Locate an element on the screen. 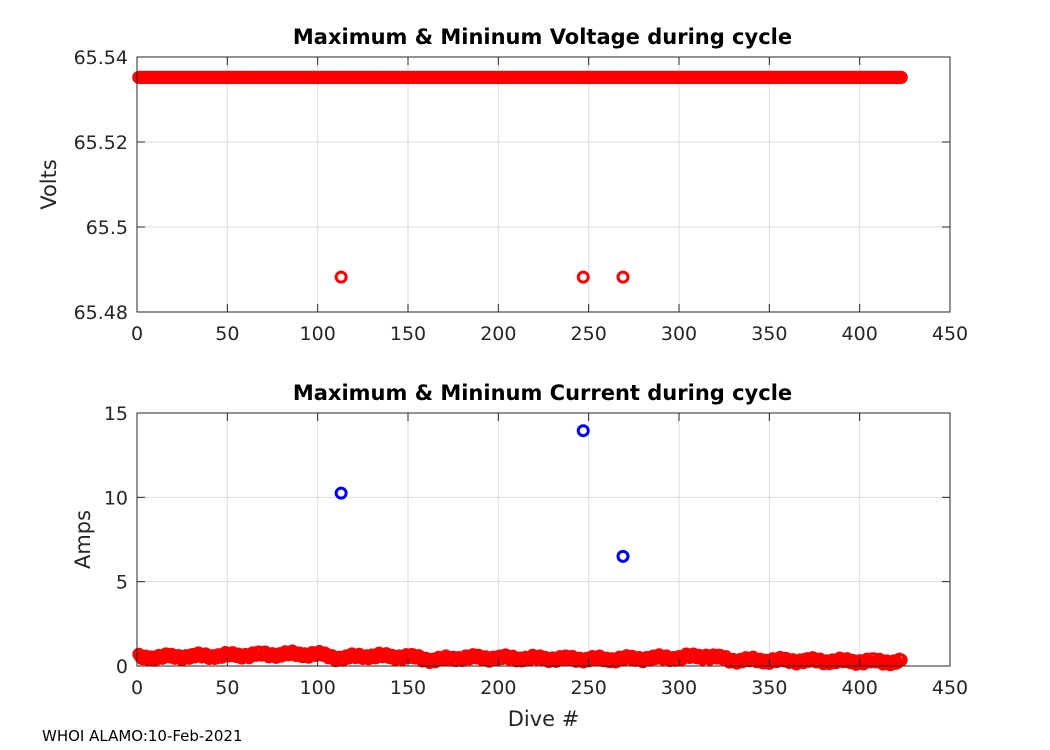 The image size is (1050, 750). current-y-axis-label: Amps is located at coordinates (83, 539).